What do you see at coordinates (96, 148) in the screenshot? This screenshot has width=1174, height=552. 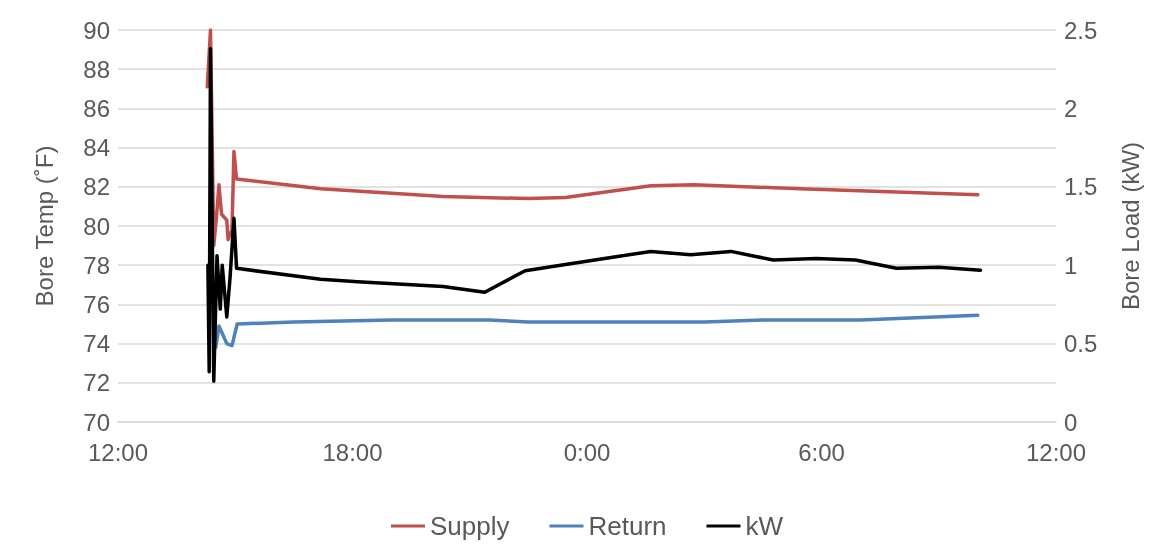 I see `y-tick-label: 84` at bounding box center [96, 148].